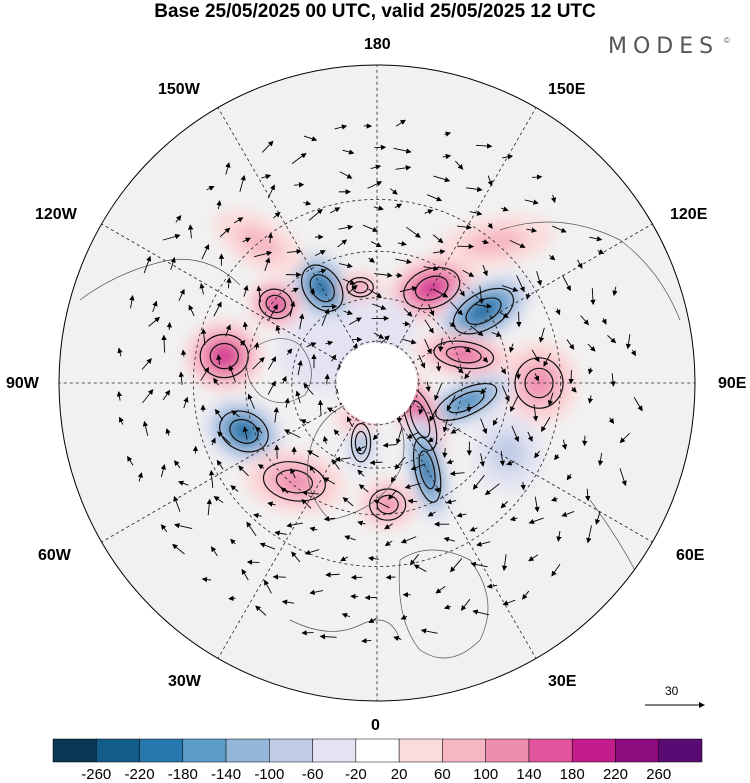 This screenshot has width=750, height=783. What do you see at coordinates (226, 774) in the screenshot?
I see `colorbar-tick-label: -140` at bounding box center [226, 774].